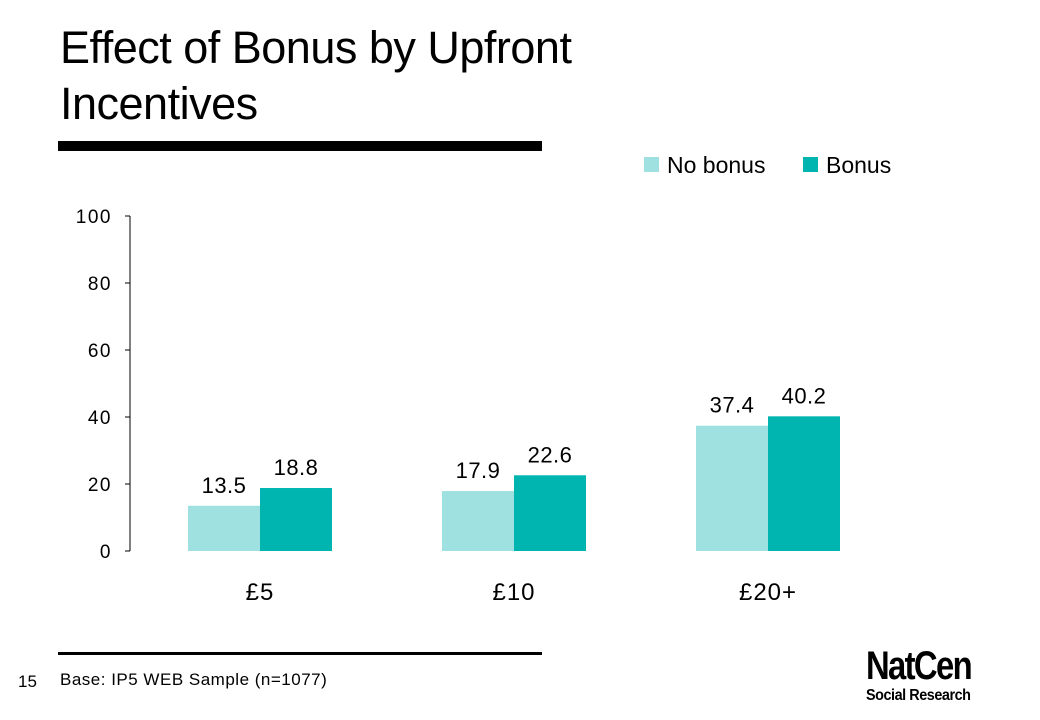 The width and height of the screenshot is (1040, 720). Describe the element at coordinates (732, 405) in the screenshot. I see `data-label: 37.4` at that location.